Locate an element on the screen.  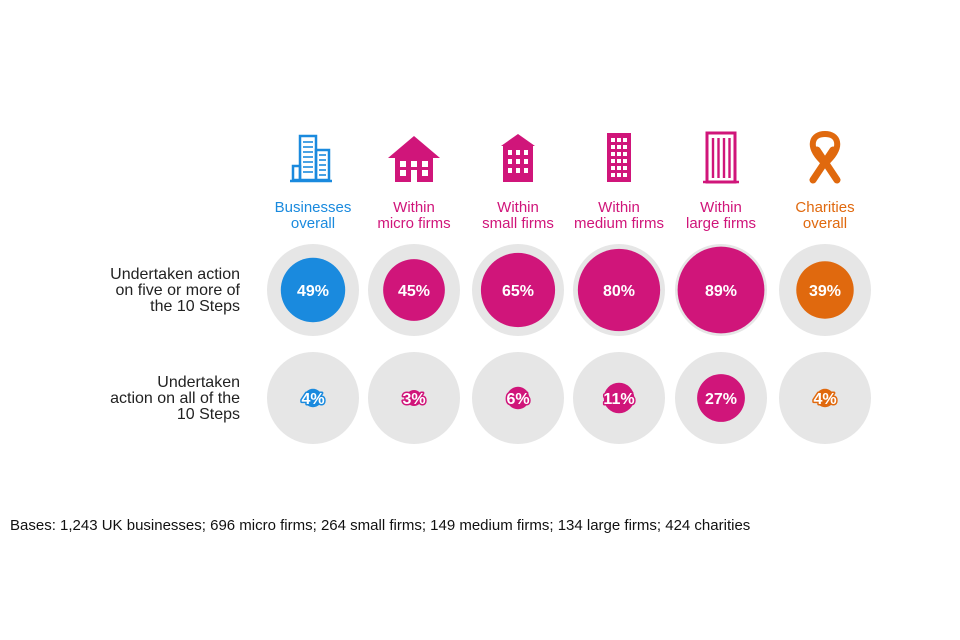
column-label-line2: medium firms is located at coordinates (619, 223).